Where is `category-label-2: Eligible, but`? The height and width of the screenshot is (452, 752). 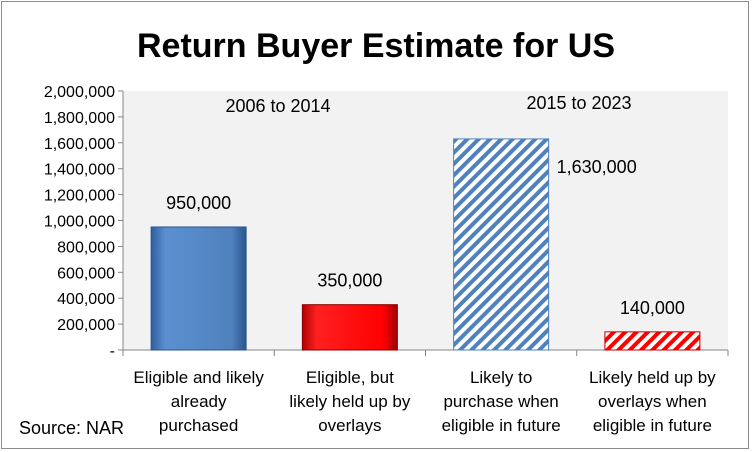 category-label-2: Eligible, but is located at coordinates (350, 377).